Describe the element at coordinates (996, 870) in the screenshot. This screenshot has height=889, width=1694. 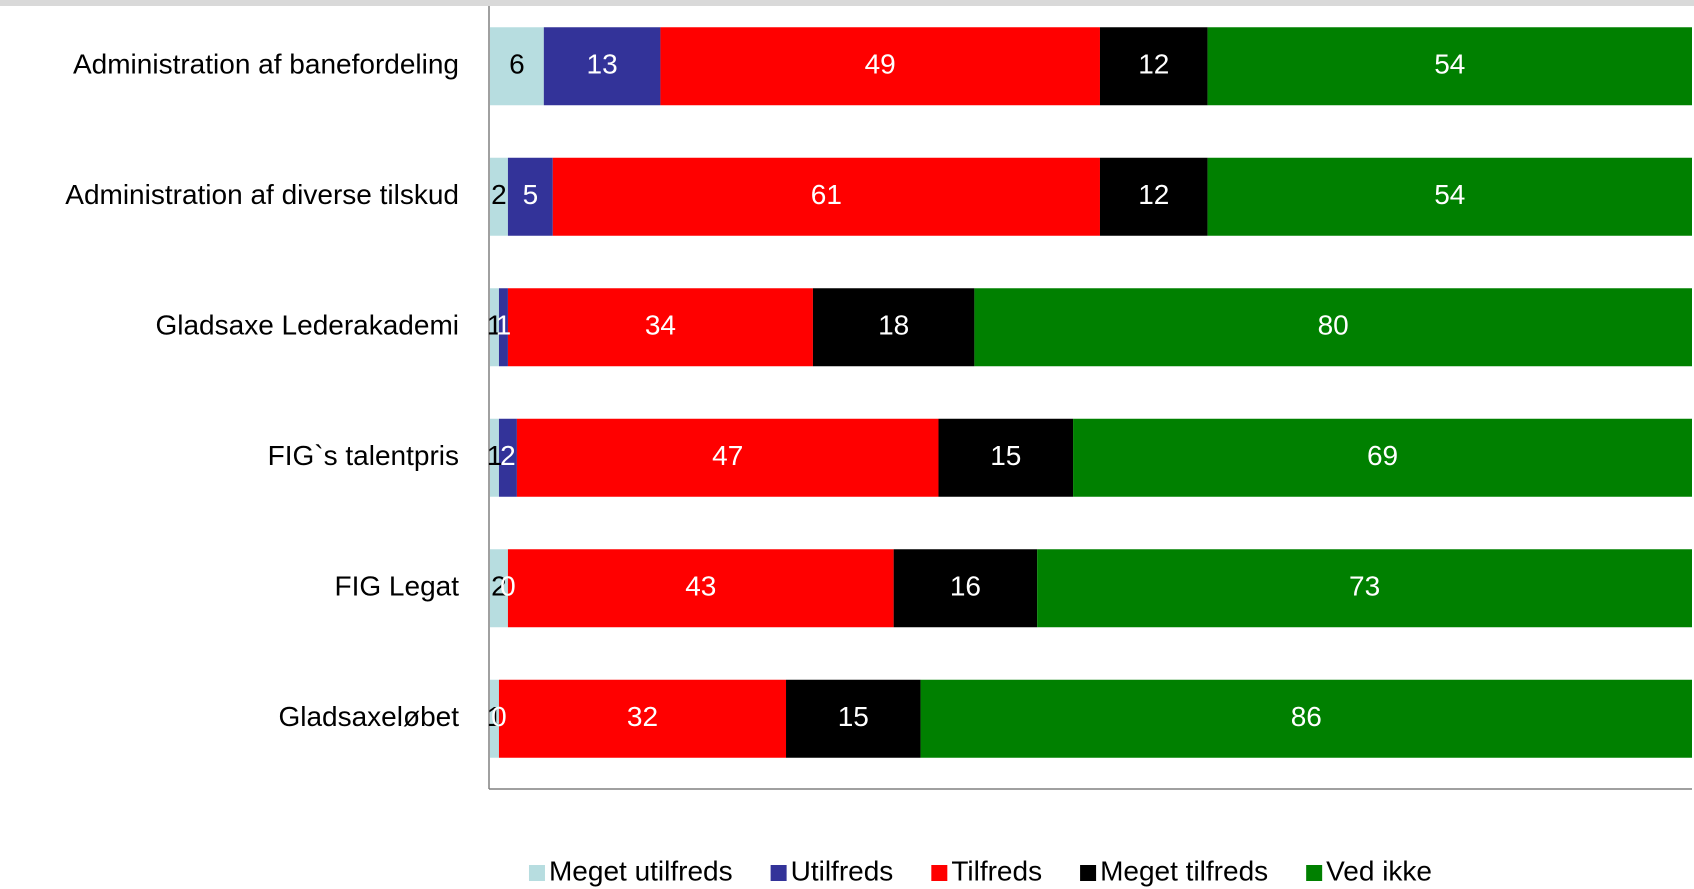
I see `legend-label: Tilfreds` at that location.